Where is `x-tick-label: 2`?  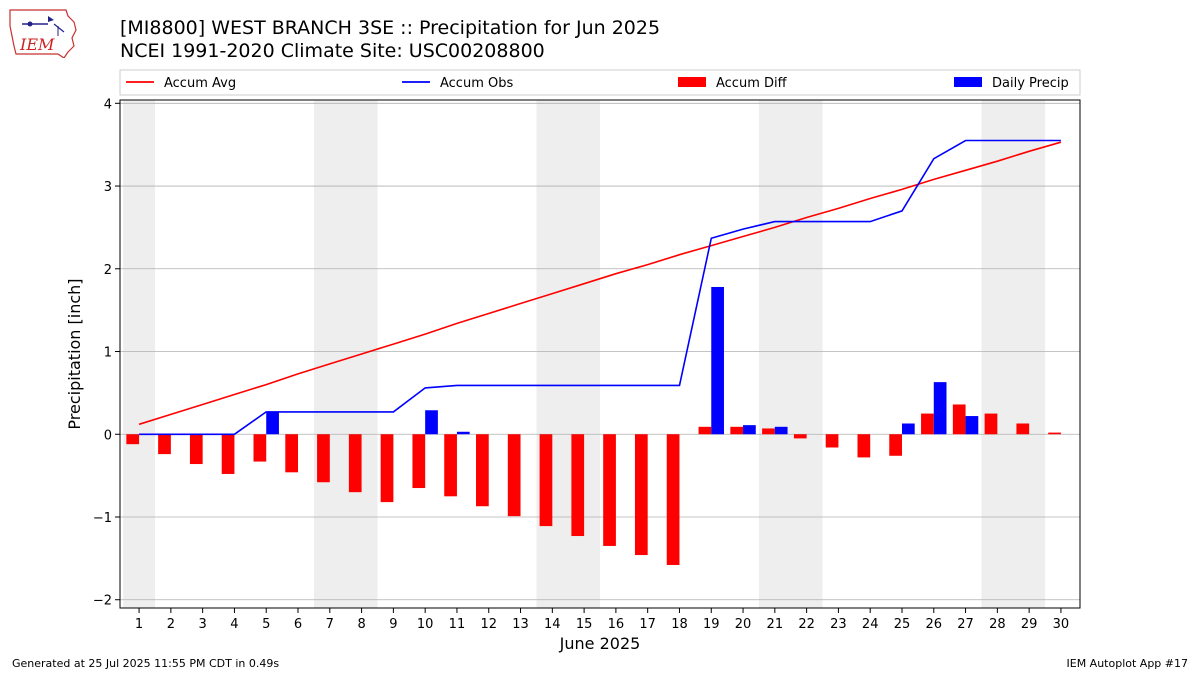 x-tick-label: 2 is located at coordinates (171, 624).